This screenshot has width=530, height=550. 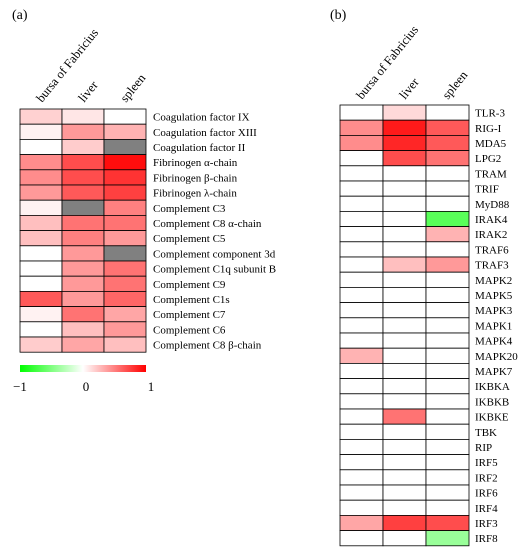 I want to click on heatmap-cell-mapk7-liver, so click(x=404, y=370).